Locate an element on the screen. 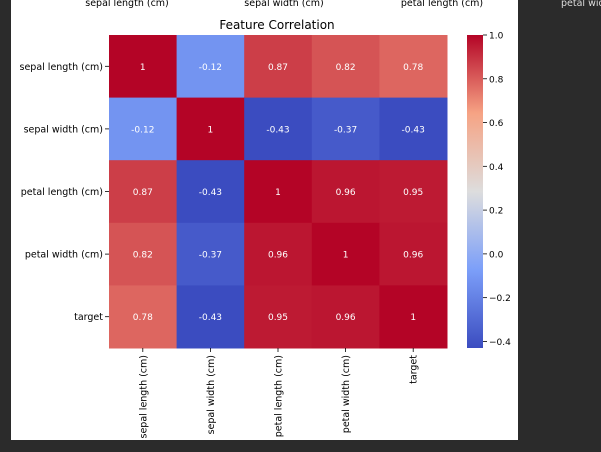  colorbar-tick-label: 0.2 is located at coordinates (496, 212).